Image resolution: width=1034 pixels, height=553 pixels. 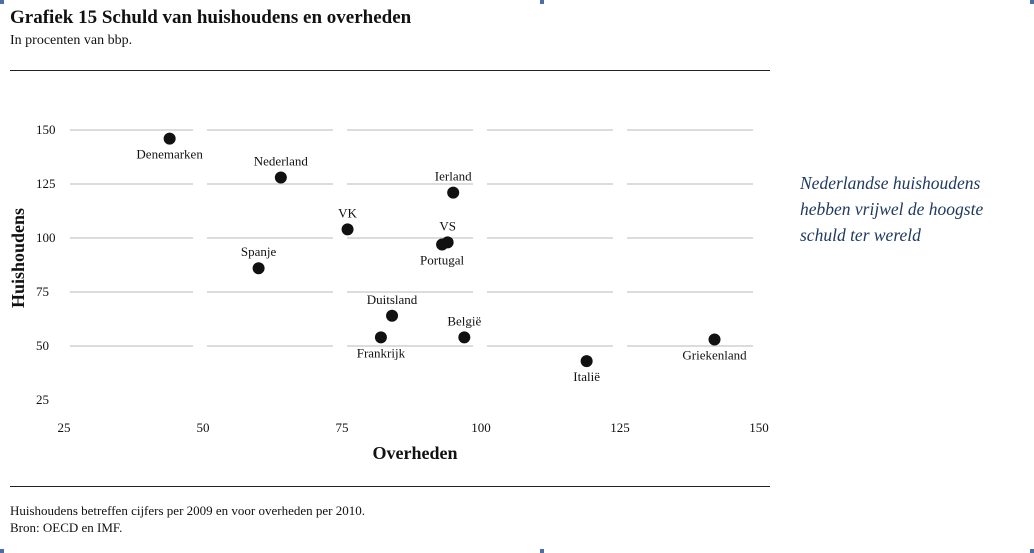 I want to click on data-label: VK, so click(x=347, y=212).